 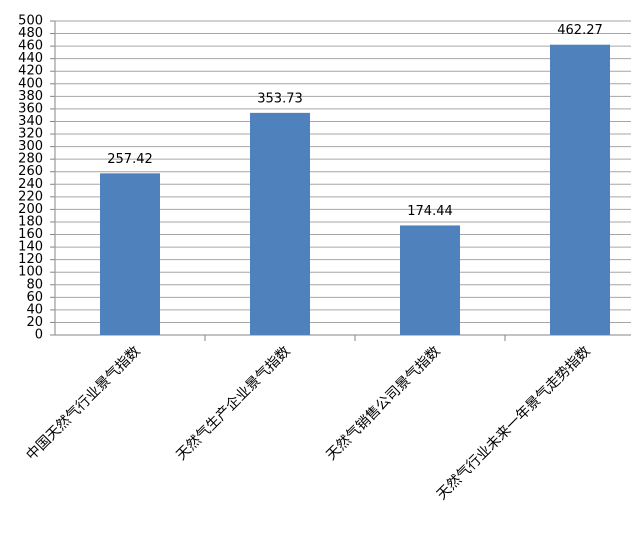 What do you see at coordinates (30, 108) in the screenshot?
I see `y-tick-label: 360` at bounding box center [30, 108].